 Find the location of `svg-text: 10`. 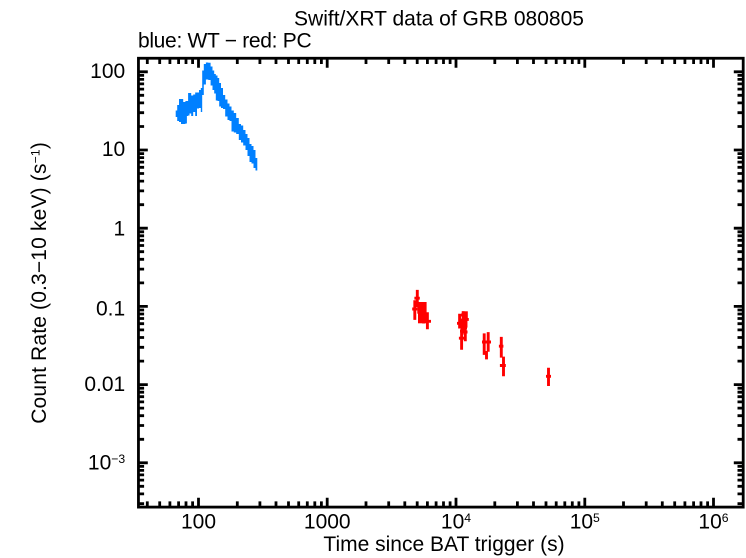

svg-text: 10 is located at coordinates (113, 149).